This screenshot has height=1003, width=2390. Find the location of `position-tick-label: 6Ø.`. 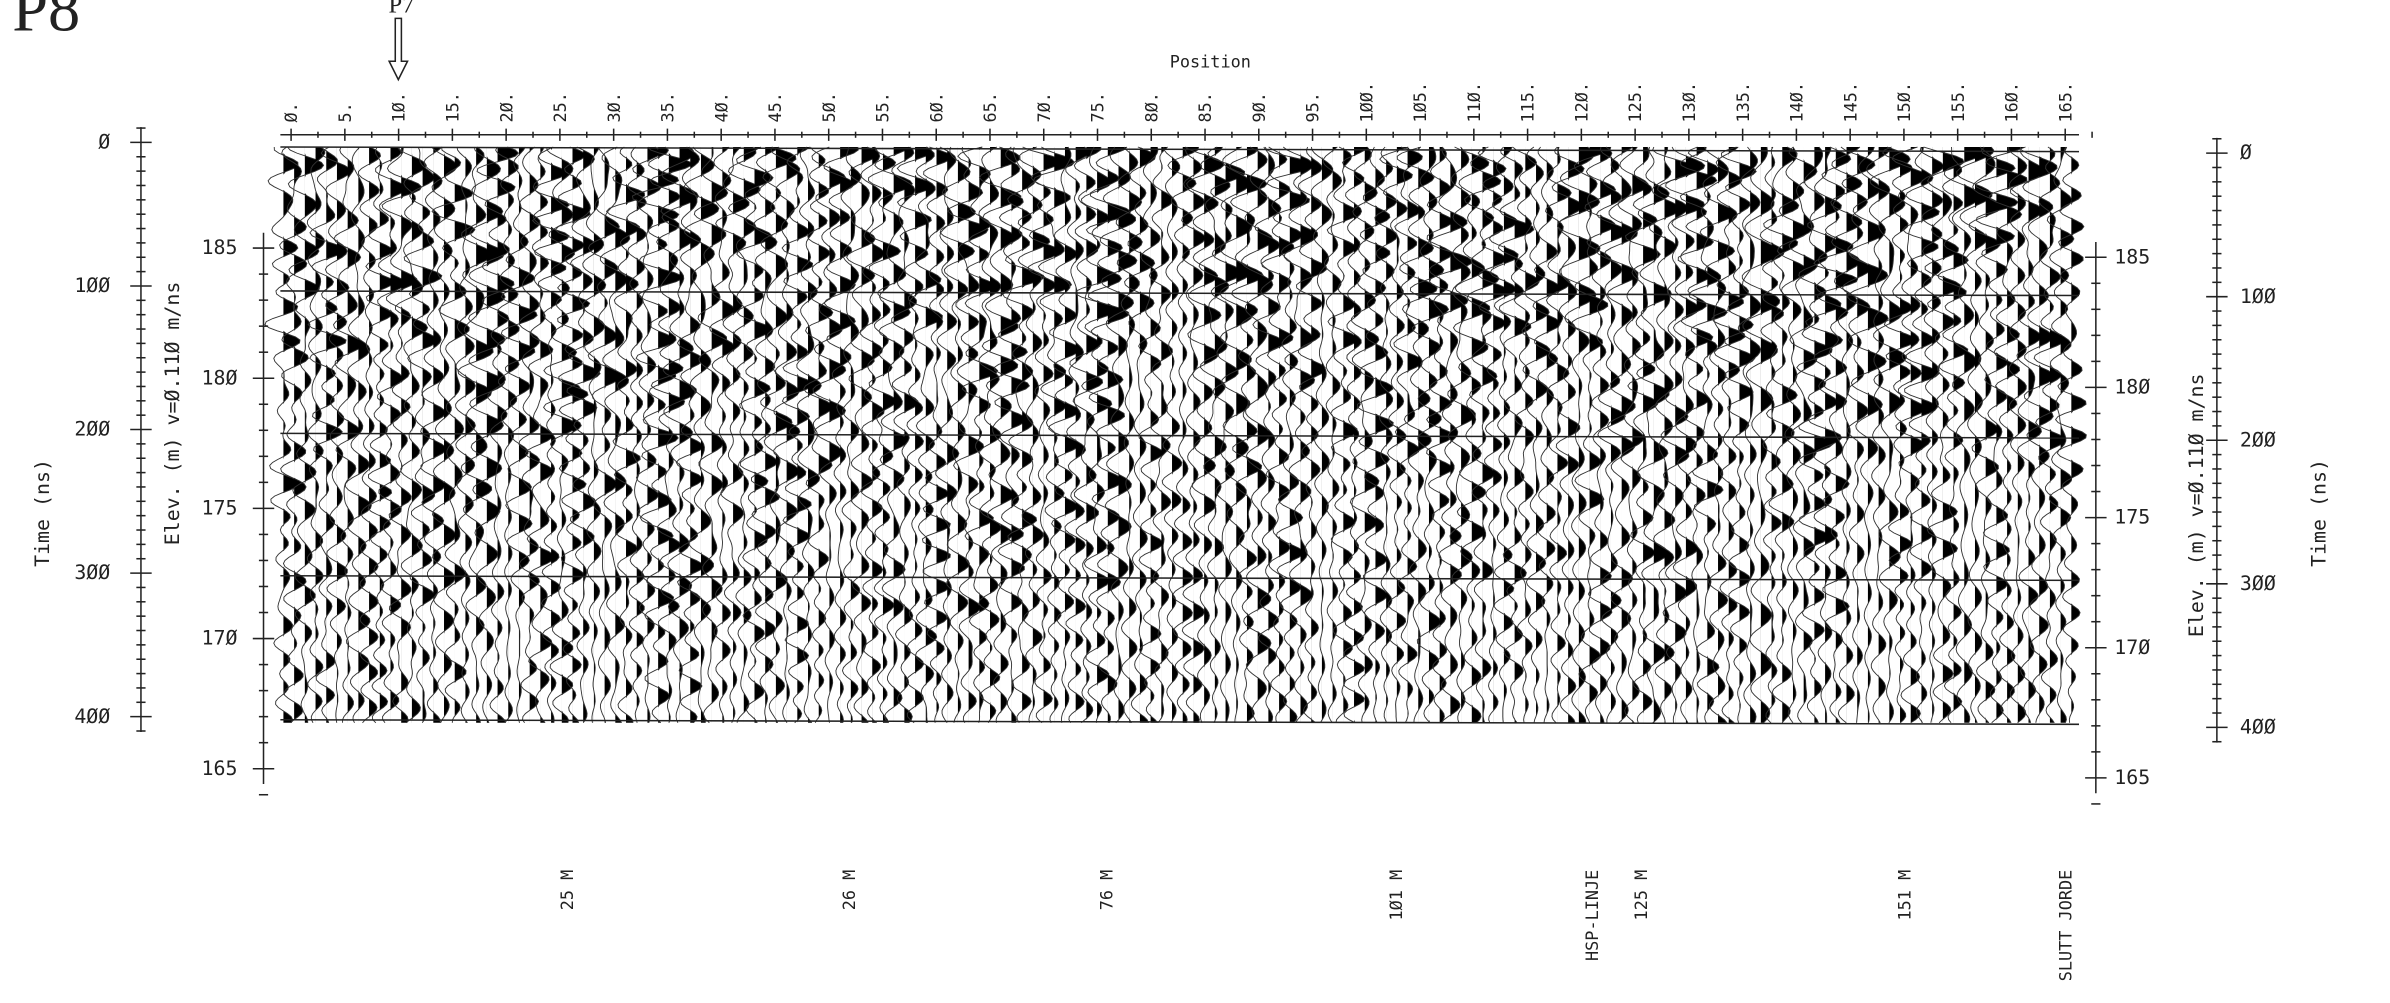

position-tick-label: 6Ø. is located at coordinates (936, 107).